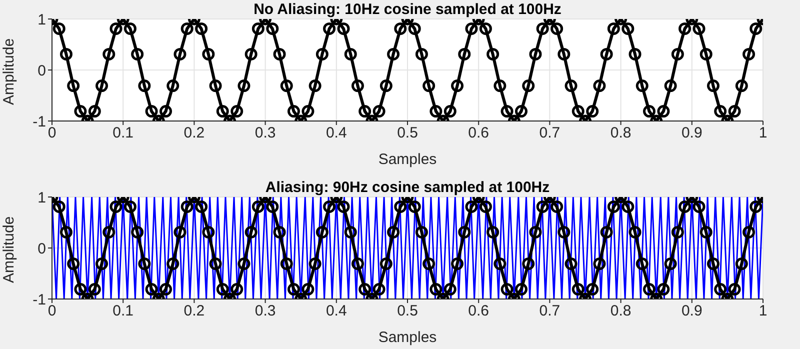  I want to click on chart-title: Aliasing: 90Hz cosine sampled at 100Hz, so click(407, 187).